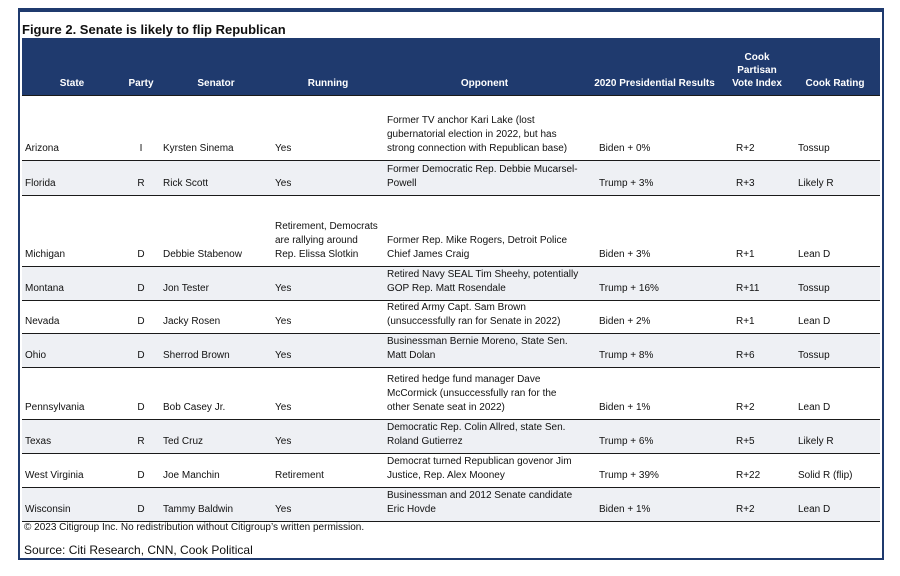 The width and height of the screenshot is (900, 576). What do you see at coordinates (484, 67) in the screenshot?
I see `column-header: Opponent` at bounding box center [484, 67].